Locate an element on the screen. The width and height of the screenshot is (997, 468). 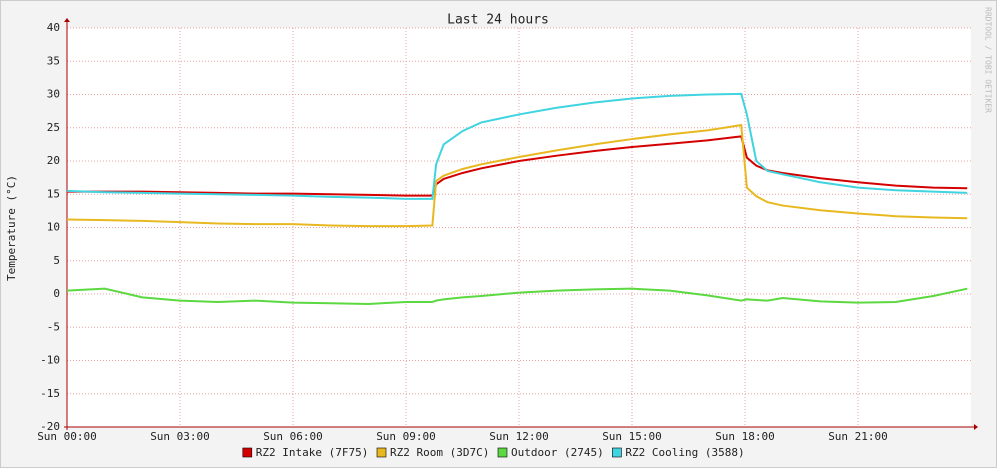
y-tick-label: 20 is located at coordinates (53, 160).